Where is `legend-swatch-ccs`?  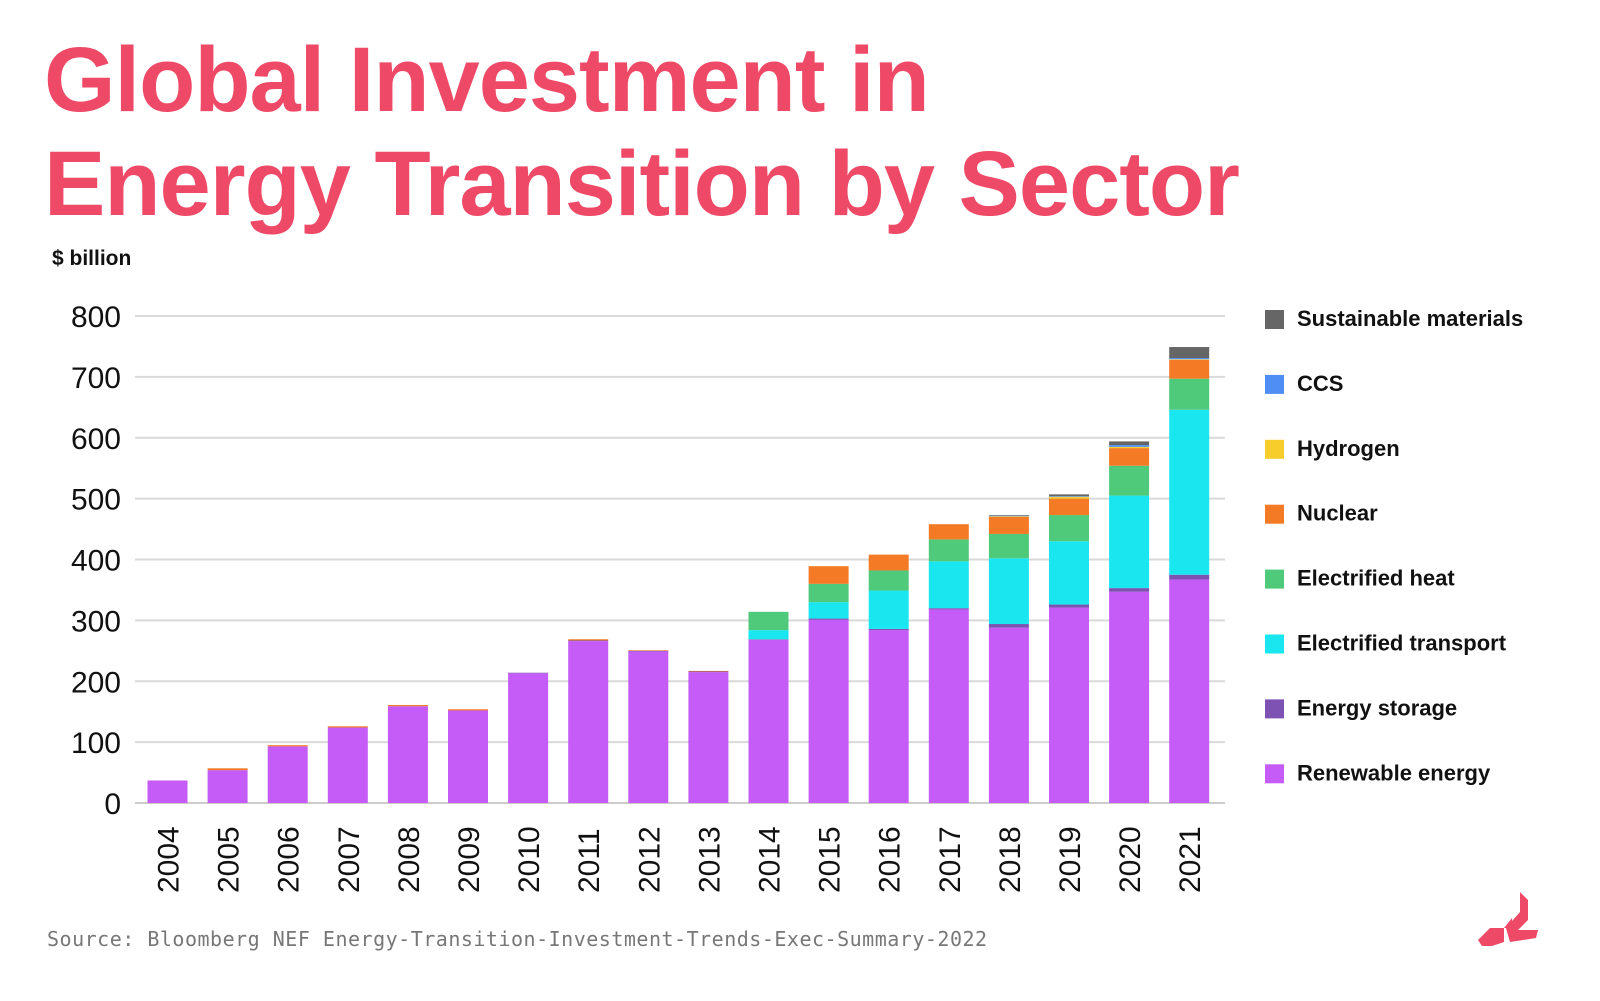
legend-swatch-ccs is located at coordinates (1274, 384).